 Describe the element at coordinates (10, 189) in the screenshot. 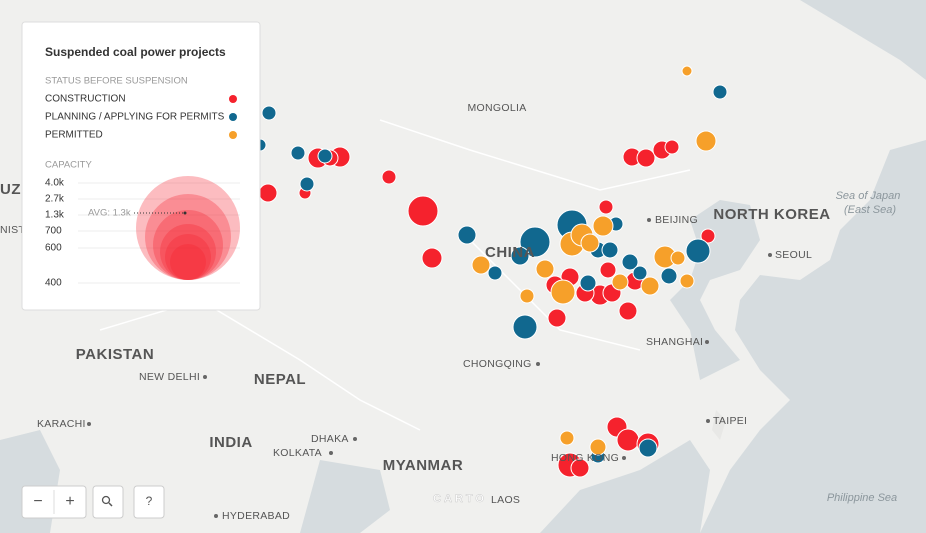

I see `country-label: UZ` at that location.